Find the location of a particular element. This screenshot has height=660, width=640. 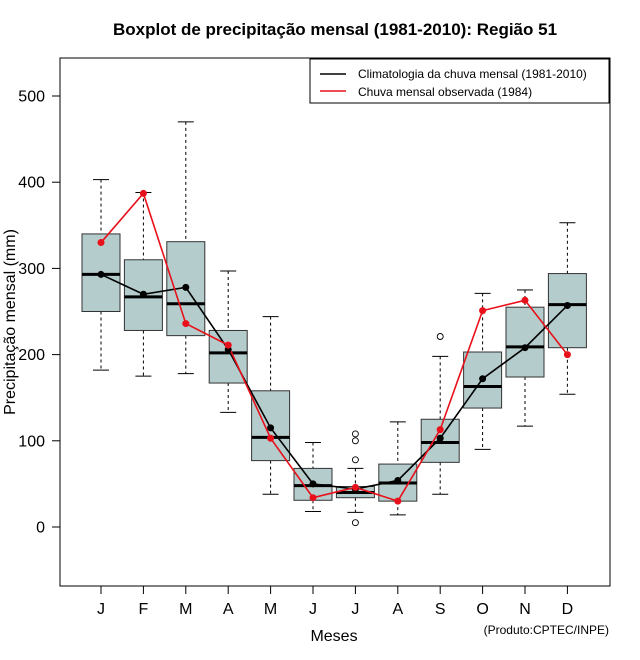

x-tick-label-7: J is located at coordinates (355, 609).